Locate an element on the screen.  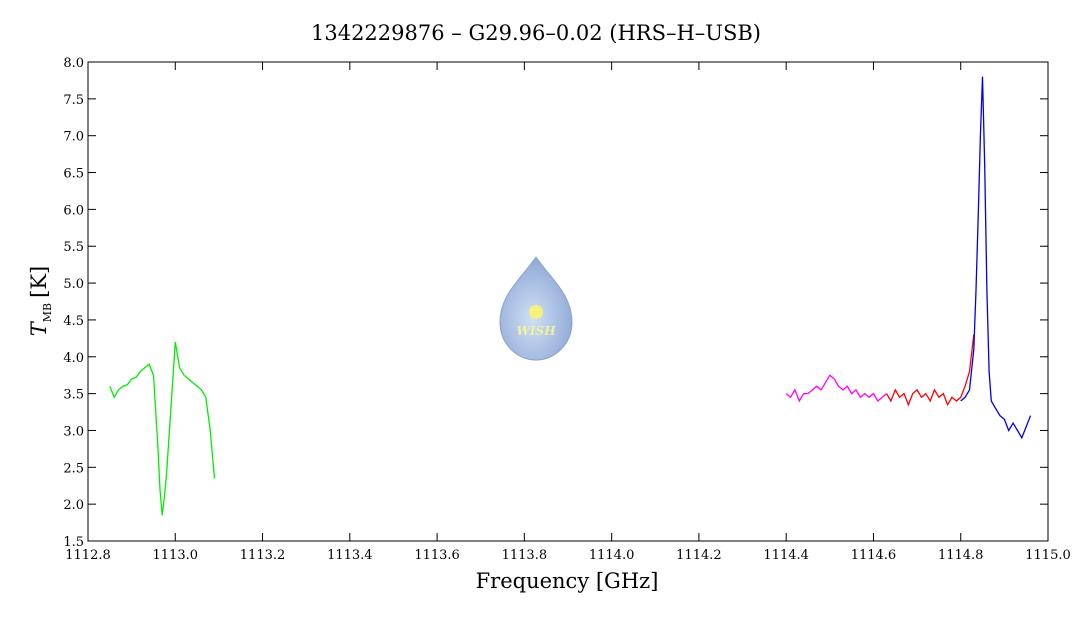
y-label-symbol: T is located at coordinates (39, 328).